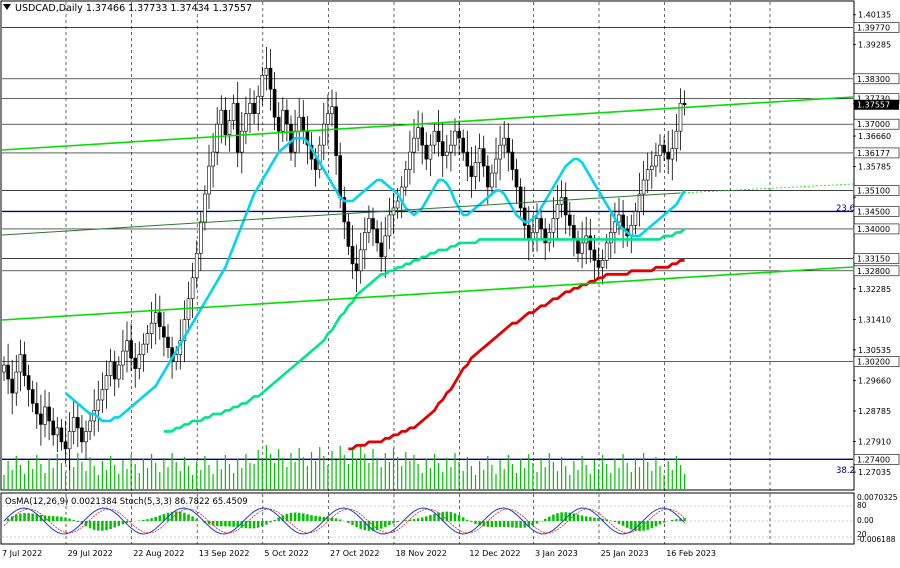 Image resolution: width=900 pixels, height=568 pixels. Describe the element at coordinates (90, 553) in the screenshot. I see `date-label: 29 Jul 2022` at that location.